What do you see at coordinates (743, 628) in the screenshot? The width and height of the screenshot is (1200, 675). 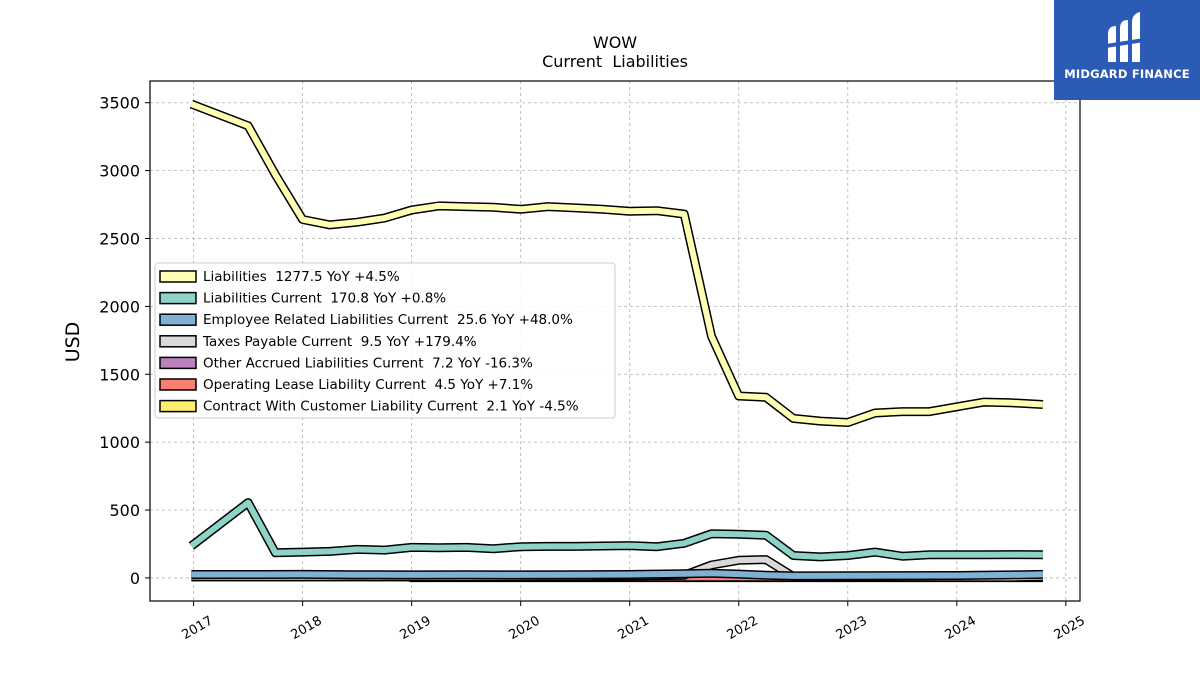 I see `x-tick-label: 2022` at bounding box center [743, 628].